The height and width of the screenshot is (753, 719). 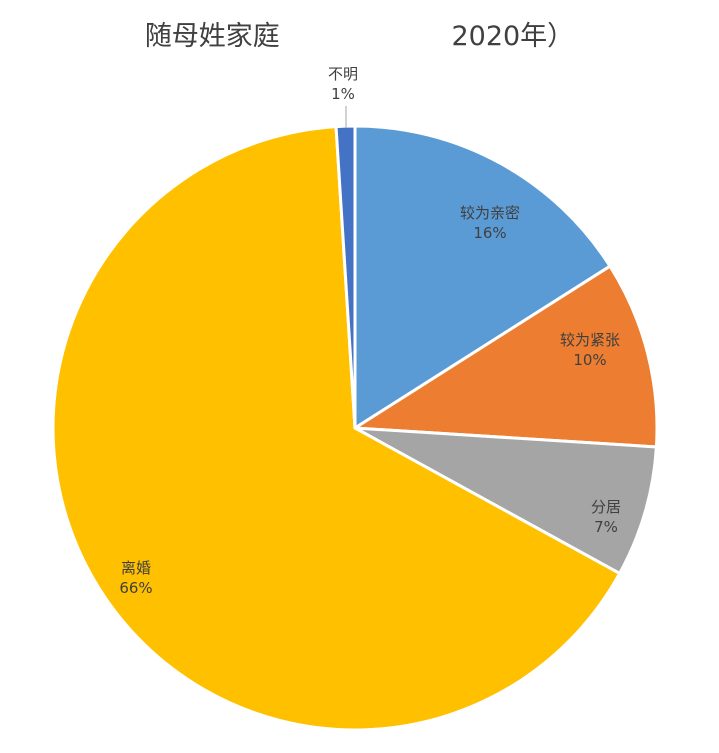 I want to click on slice-value-label-0: 16%, so click(x=489, y=233).